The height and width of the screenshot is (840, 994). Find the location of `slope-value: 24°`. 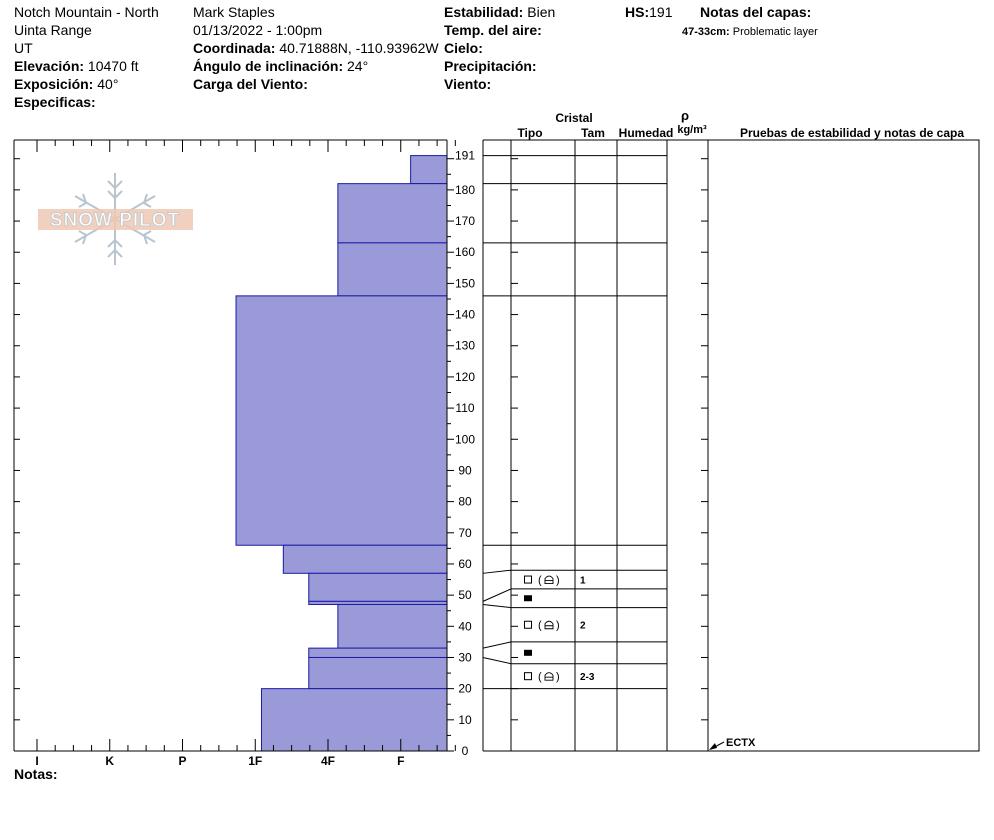

slope-value: 24° is located at coordinates (358, 66).